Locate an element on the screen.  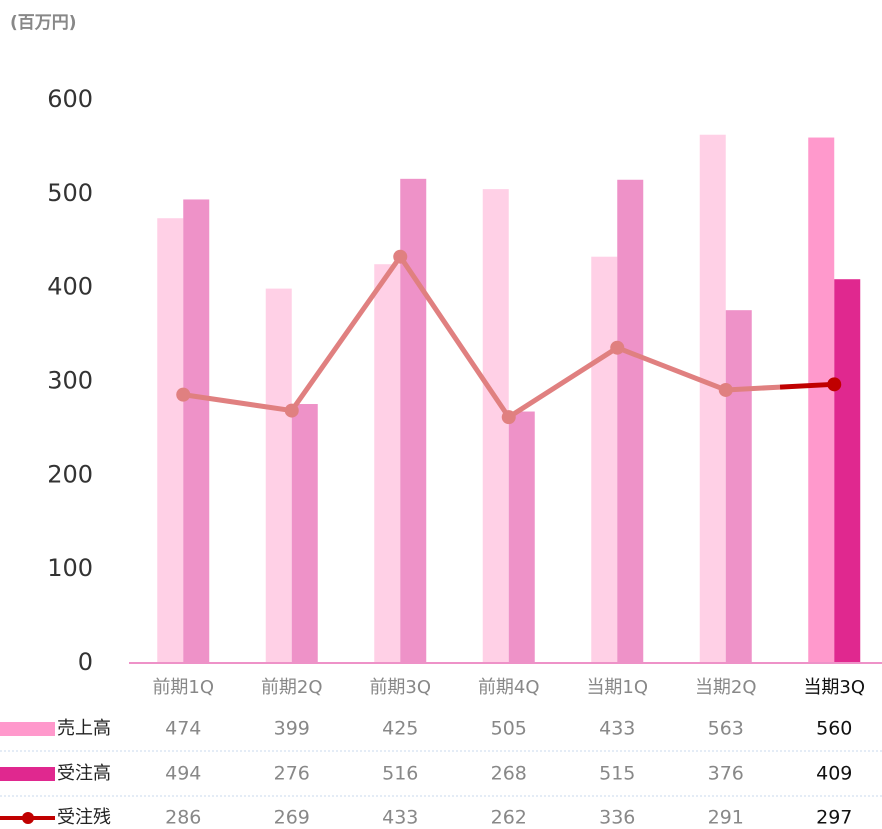
line is located at coordinates (454, 337).